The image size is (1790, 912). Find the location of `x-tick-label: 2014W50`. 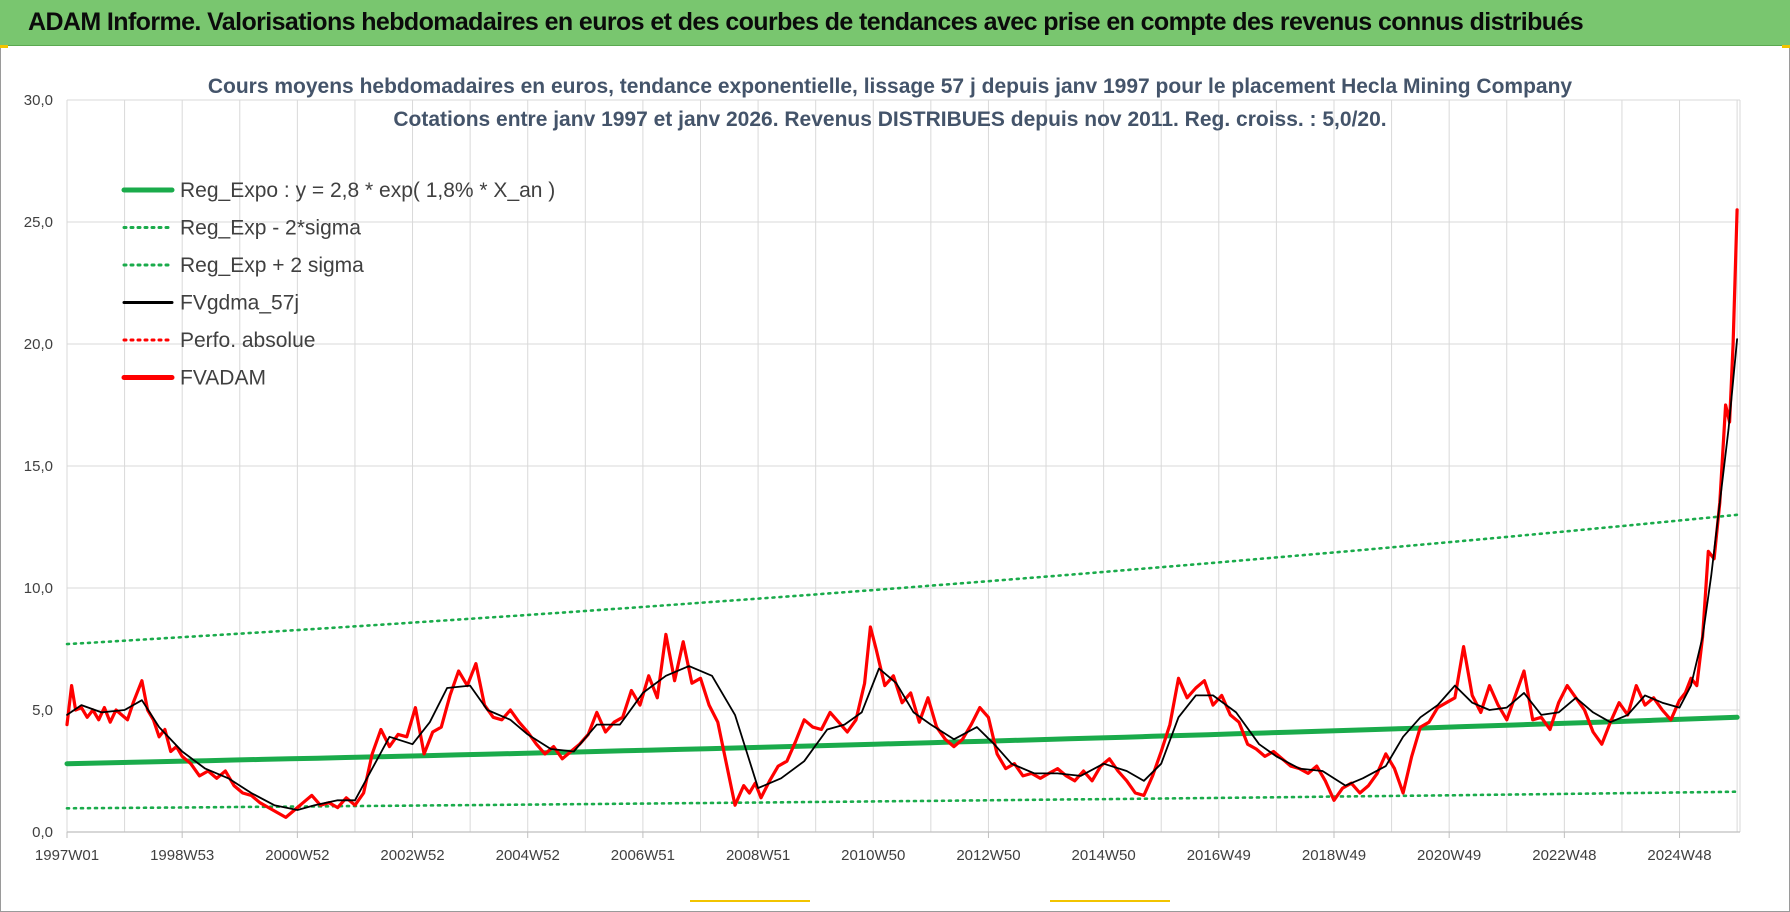

x-tick-label: 2014W50 is located at coordinates (1104, 855).